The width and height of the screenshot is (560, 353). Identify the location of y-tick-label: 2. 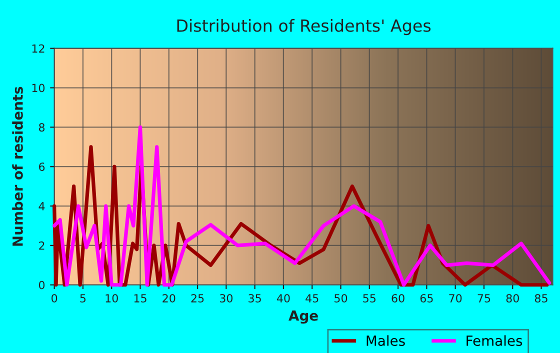
(41, 245).